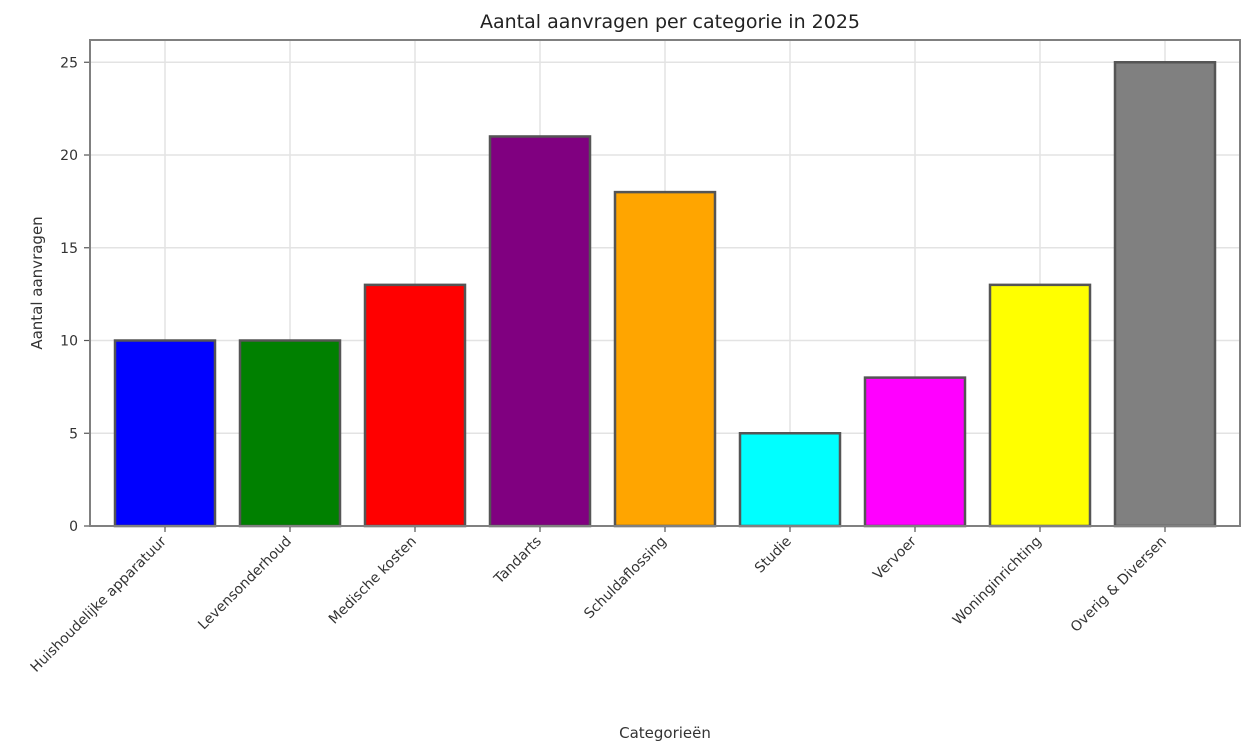 This screenshot has height=747, width=1244. Describe the element at coordinates (69, 63) in the screenshot. I see `y-tick-label: 25` at that location.